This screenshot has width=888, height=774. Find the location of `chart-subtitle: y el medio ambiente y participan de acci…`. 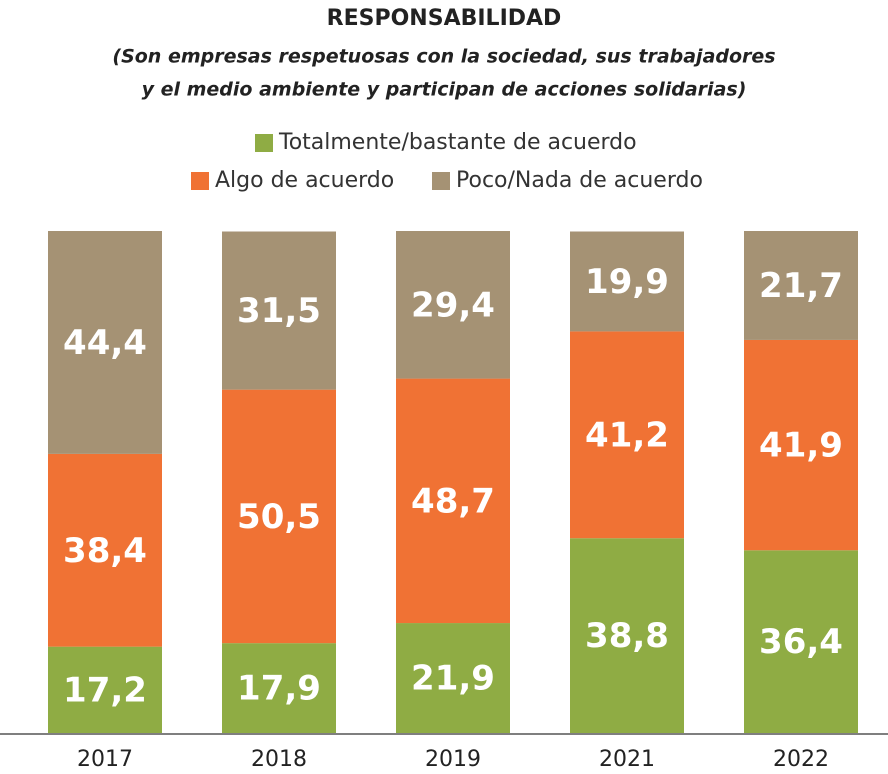

chart-subtitle: y el medio ambiente y participan de acci… is located at coordinates (444, 90).